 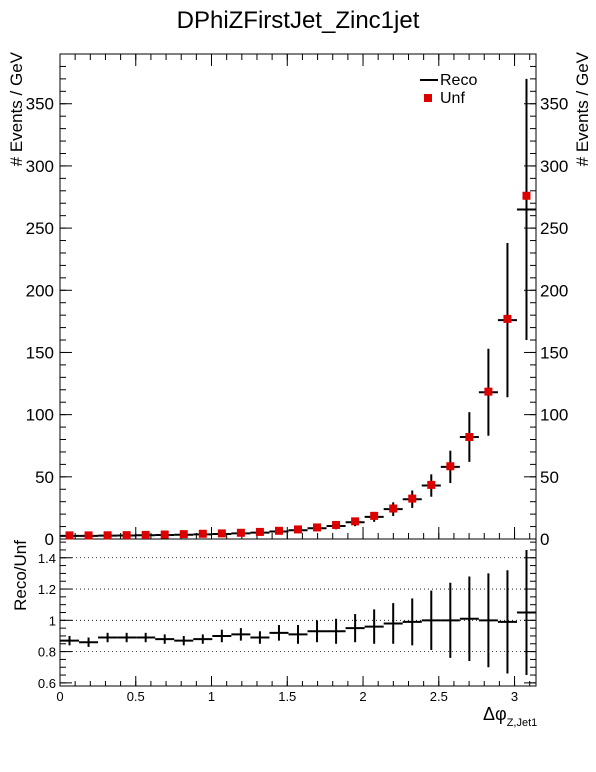 I want to click on main-y-tick-label-right: 50, so click(x=549, y=477).